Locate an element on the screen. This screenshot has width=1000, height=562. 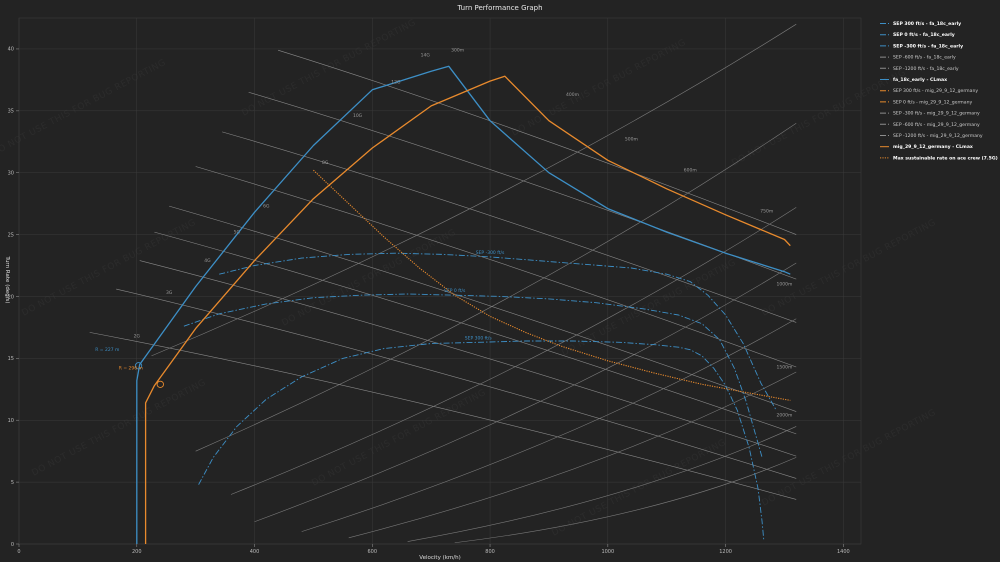
annotation-label: 8G is located at coordinates (325, 163).